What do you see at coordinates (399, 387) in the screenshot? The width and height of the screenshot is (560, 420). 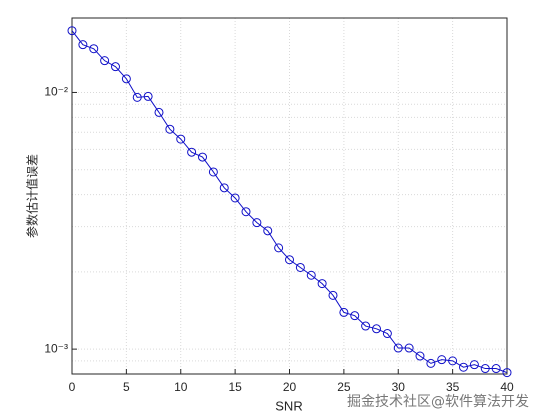 I see `x-tick-label: 30` at bounding box center [399, 387].